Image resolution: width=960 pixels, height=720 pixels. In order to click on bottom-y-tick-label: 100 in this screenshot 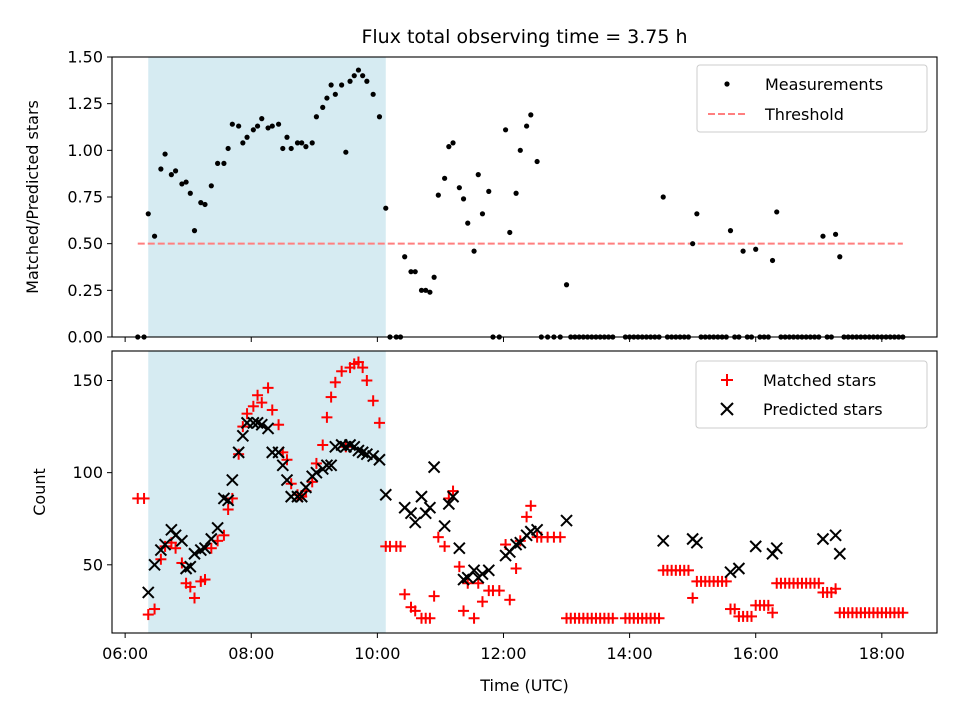, I will do `click(87, 472)`.